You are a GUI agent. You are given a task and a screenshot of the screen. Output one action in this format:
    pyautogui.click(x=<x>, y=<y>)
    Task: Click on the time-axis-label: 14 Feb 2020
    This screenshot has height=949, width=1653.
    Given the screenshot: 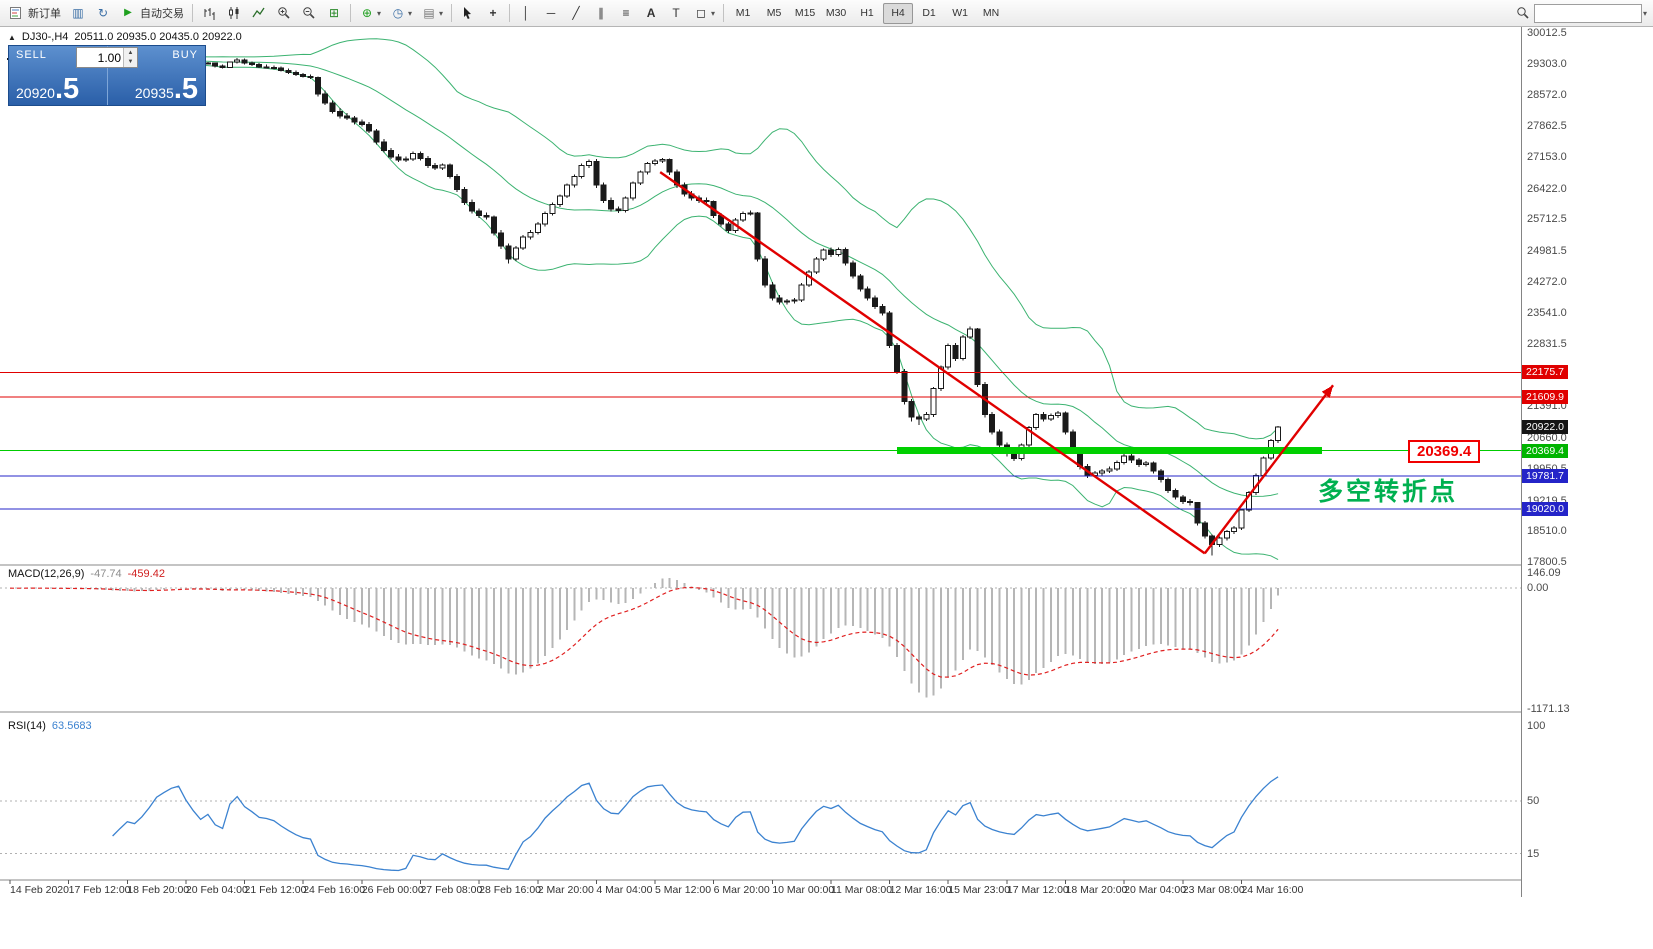 What is the action you would take?
    pyautogui.click(x=39, y=890)
    